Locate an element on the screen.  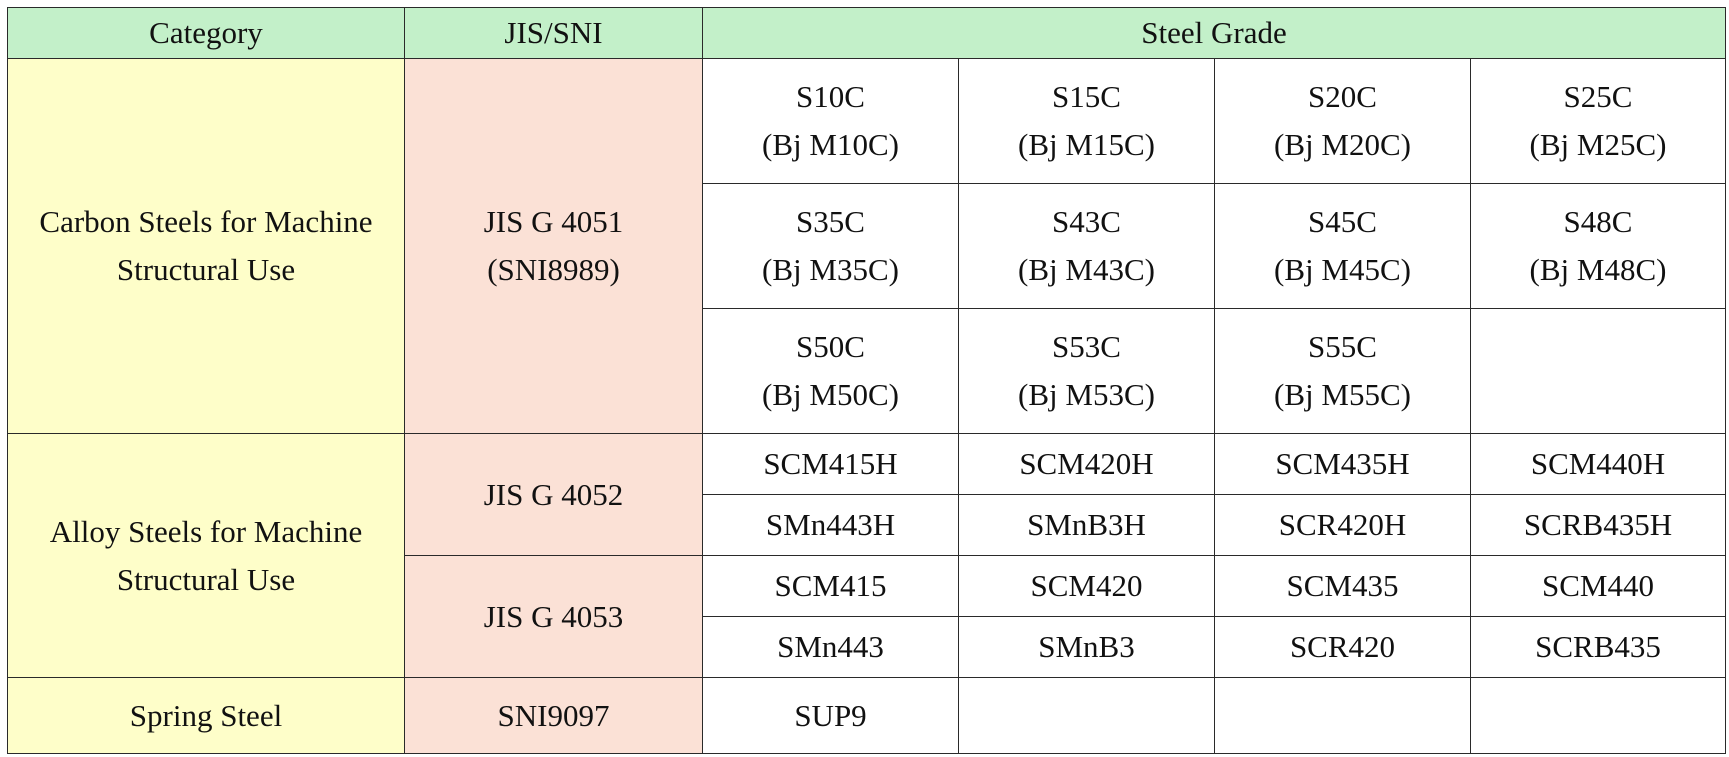
grade-cell: SCM435 is located at coordinates (1342, 586).